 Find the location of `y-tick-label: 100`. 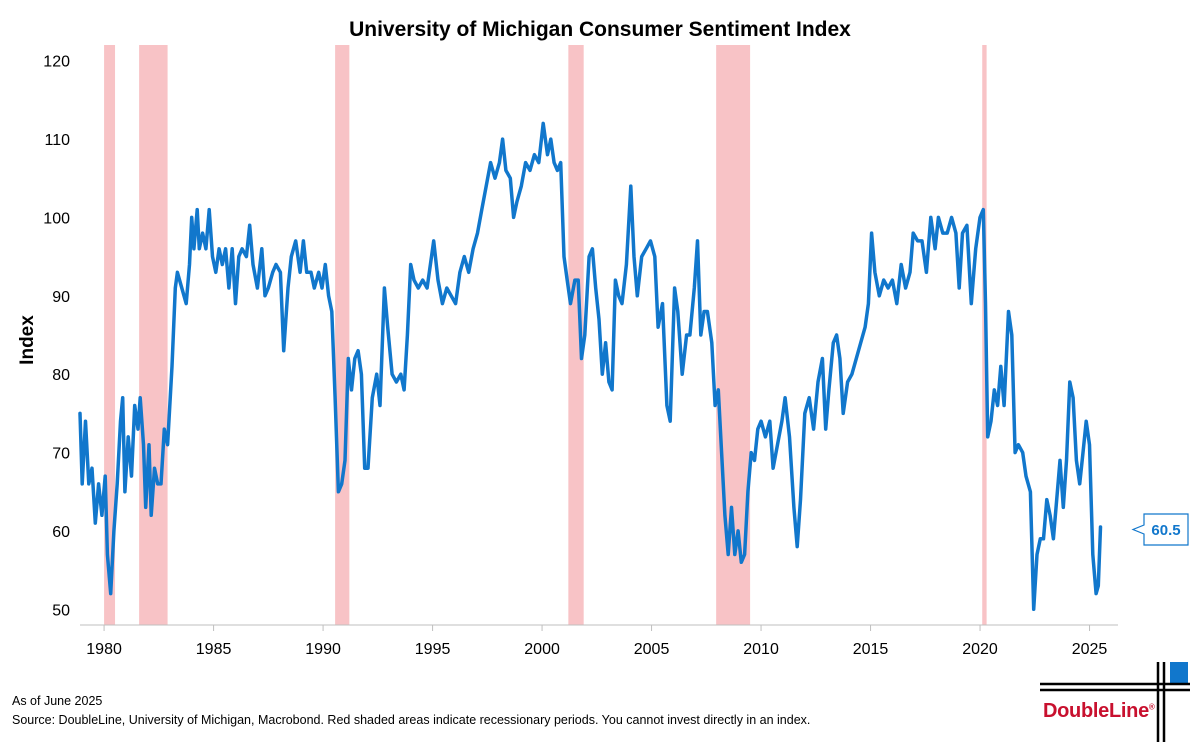

y-tick-label: 100 is located at coordinates (56, 218).